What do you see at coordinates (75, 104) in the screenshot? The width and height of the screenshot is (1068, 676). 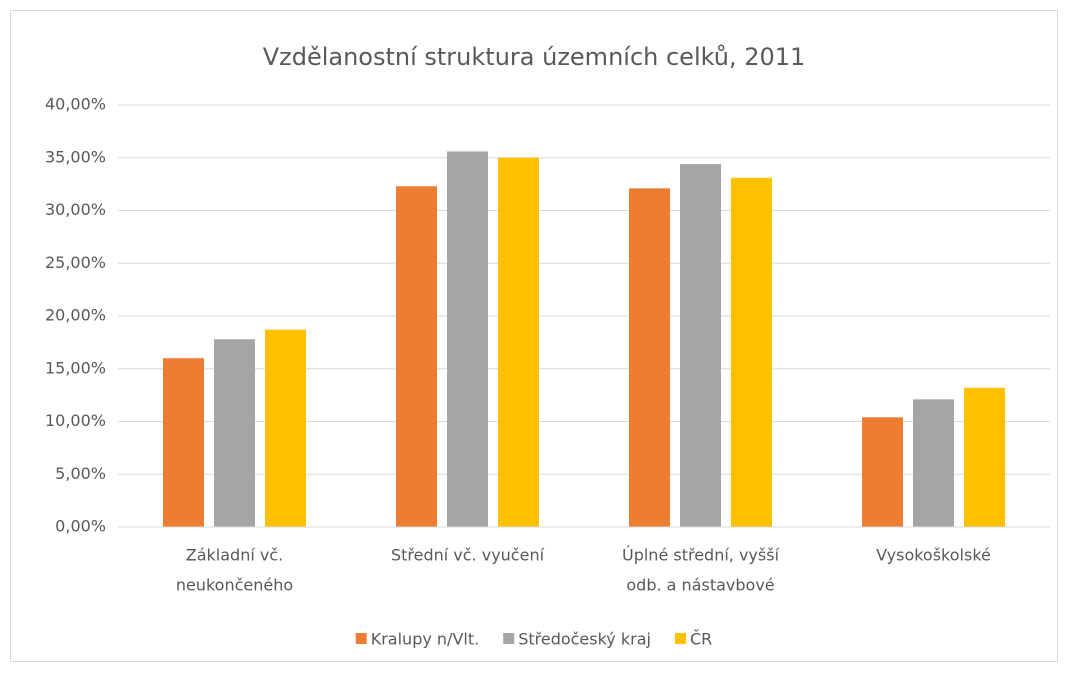 I see `y-tick-label: 40,00%` at bounding box center [75, 104].